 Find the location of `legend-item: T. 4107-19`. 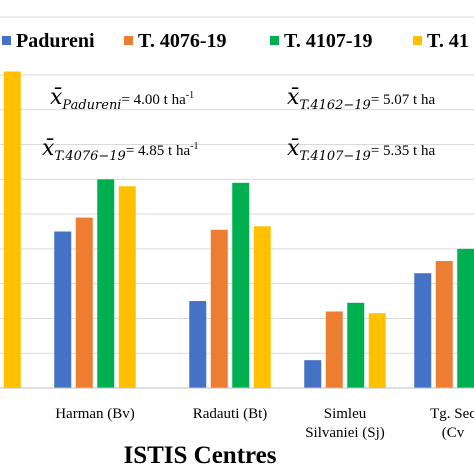

legend-item: T. 4107-19 is located at coordinates (321, 41).